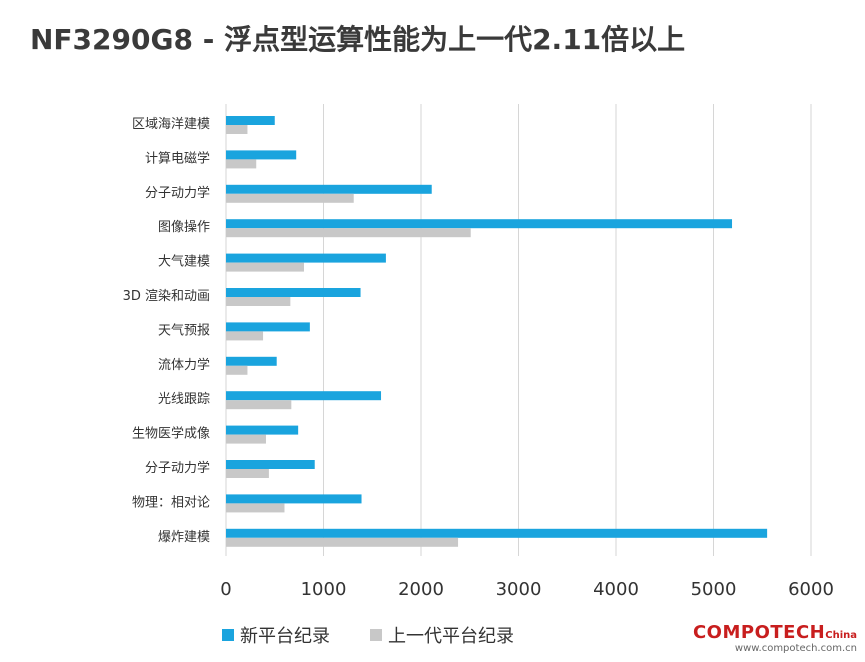  Describe the element at coordinates (225, 589) in the screenshot. I see `x-tick-label: 0` at that location.